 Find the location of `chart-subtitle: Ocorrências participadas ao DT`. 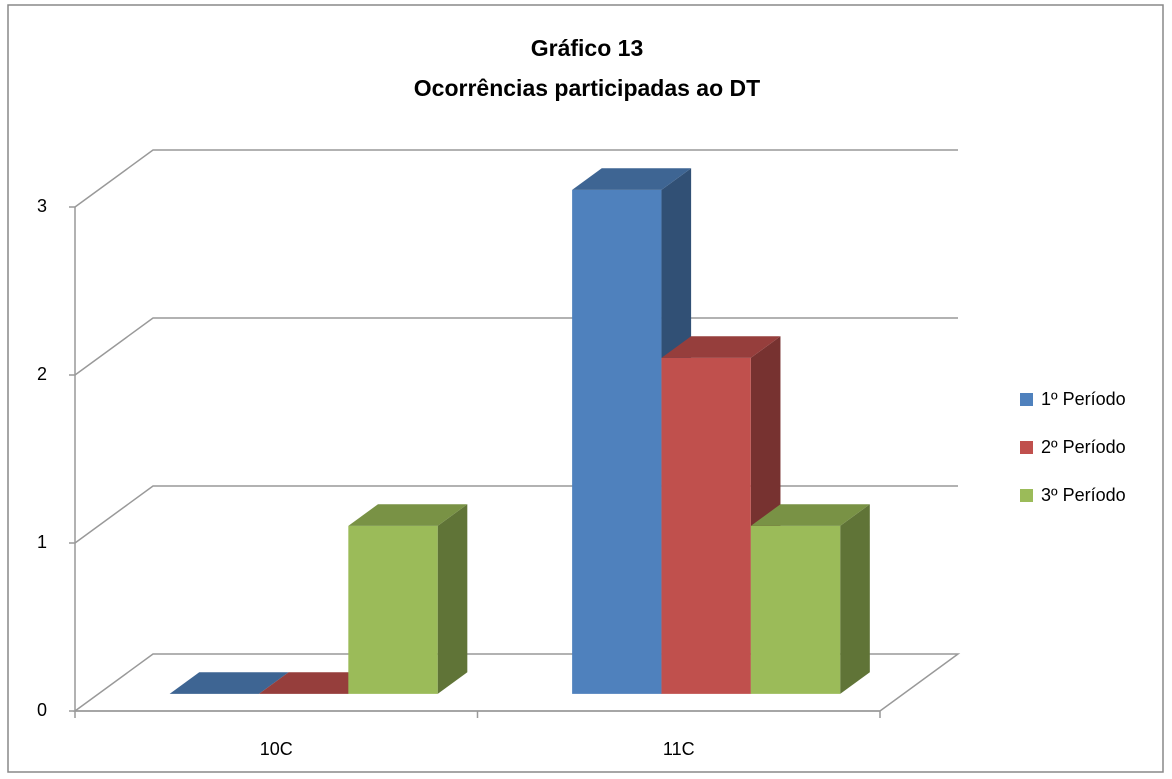

chart-subtitle: Ocorrências participadas ao DT is located at coordinates (587, 88).